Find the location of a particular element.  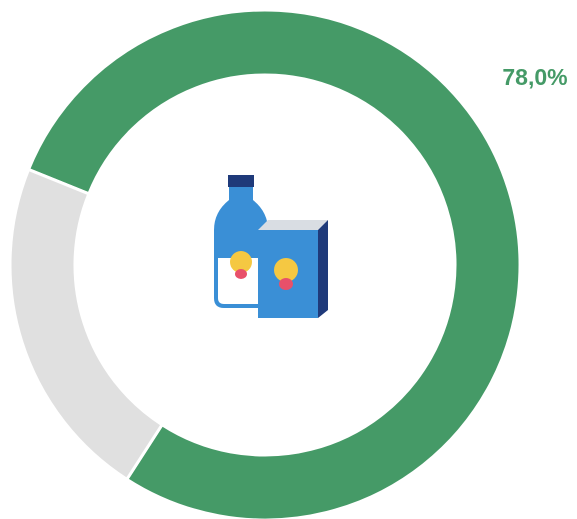

value-label: 78,0% is located at coordinates (534, 77).